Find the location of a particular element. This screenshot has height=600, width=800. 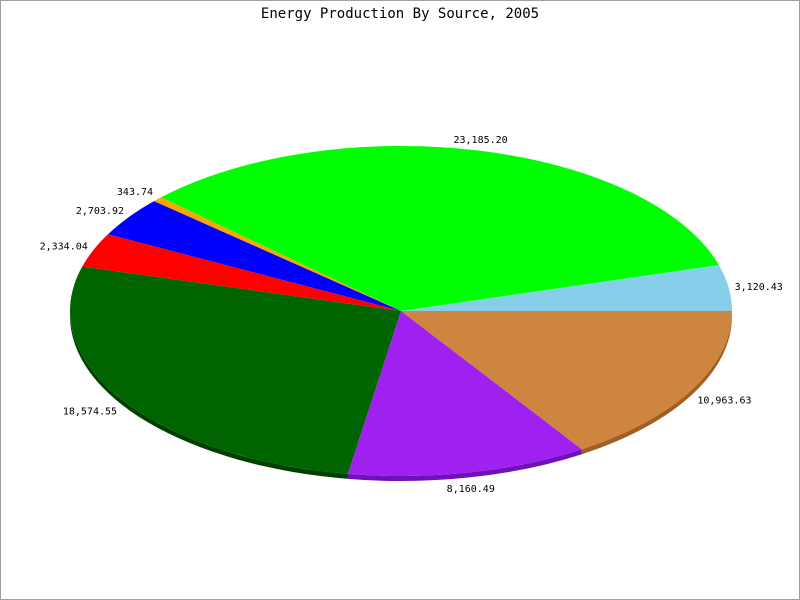

pie-slice-label-3: 2,703.92 is located at coordinates (100, 211).